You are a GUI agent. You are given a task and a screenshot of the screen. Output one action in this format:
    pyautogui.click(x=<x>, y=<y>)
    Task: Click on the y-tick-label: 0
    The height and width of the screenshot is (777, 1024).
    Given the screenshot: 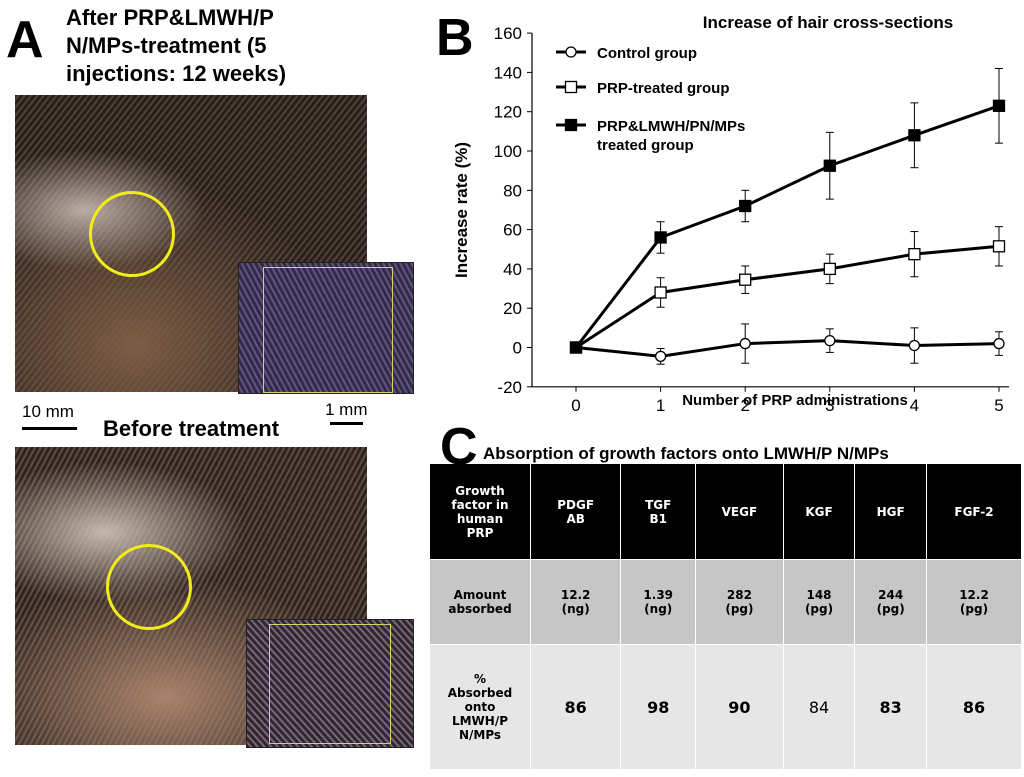 What is the action you would take?
    pyautogui.click(x=517, y=348)
    